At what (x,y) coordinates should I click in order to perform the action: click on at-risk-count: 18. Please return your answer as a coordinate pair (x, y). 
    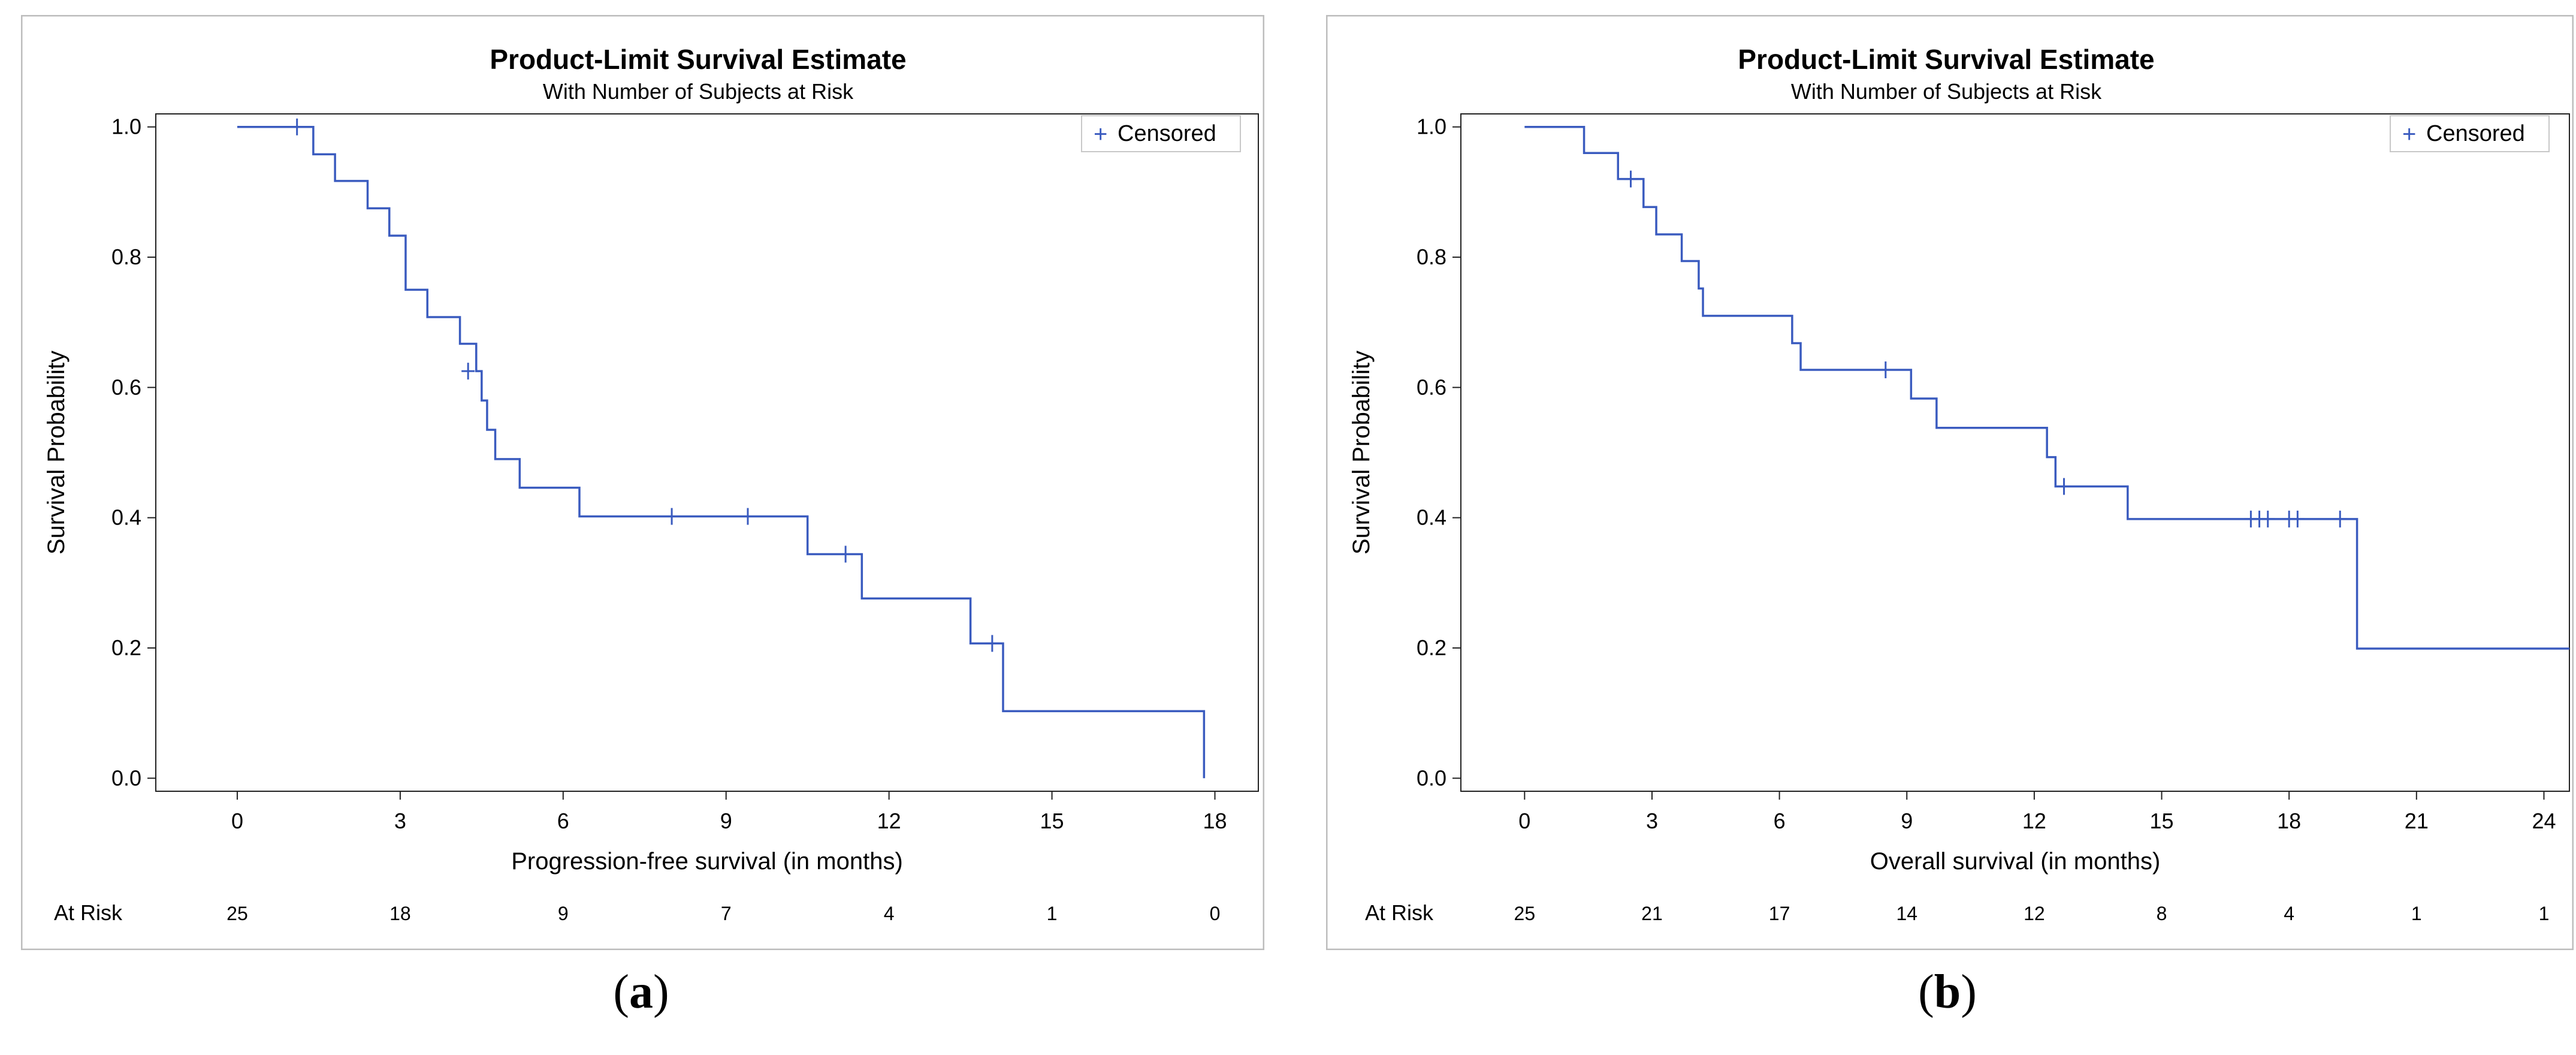
    Looking at the image, I should click on (400, 914).